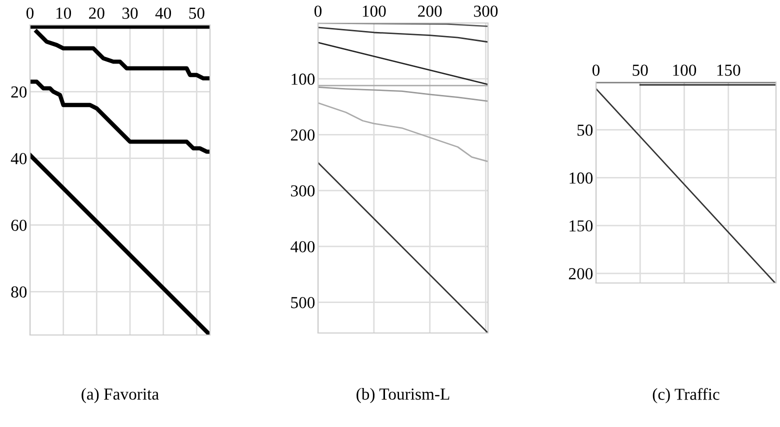 The image size is (780, 427). I want to click on x-tick-label: 300, so click(486, 11).